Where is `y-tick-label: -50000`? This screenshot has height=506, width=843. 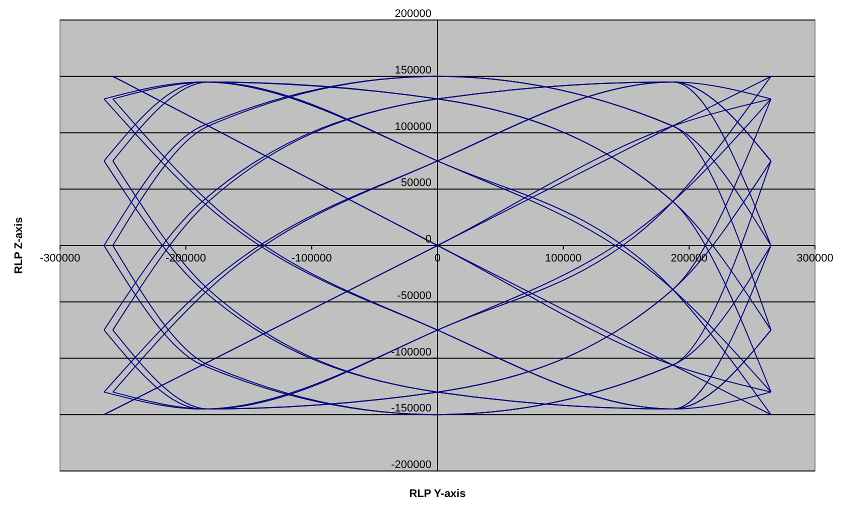
y-tick-label: -50000 is located at coordinates (414, 296).